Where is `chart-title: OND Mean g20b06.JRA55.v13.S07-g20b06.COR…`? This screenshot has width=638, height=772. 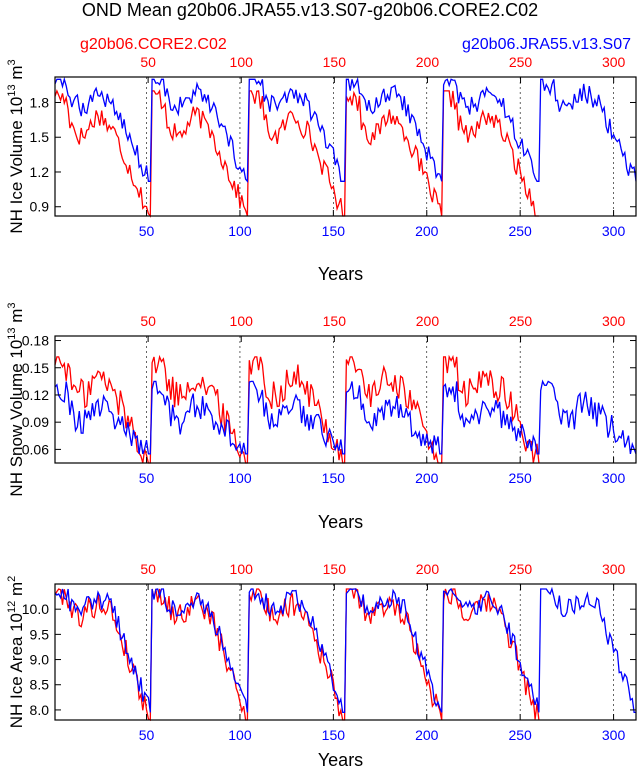 chart-title: OND Mean g20b06.JRA55.v13.S07-g20b06.COR… is located at coordinates (310, 10).